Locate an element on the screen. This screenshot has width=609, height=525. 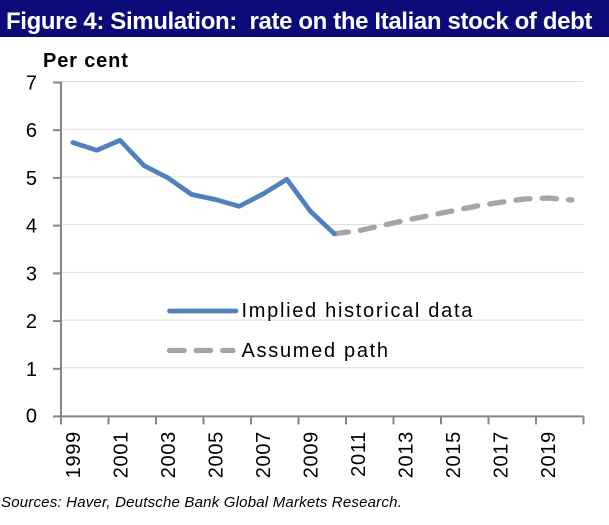
svg-text: 1 is located at coordinates (31, 370).